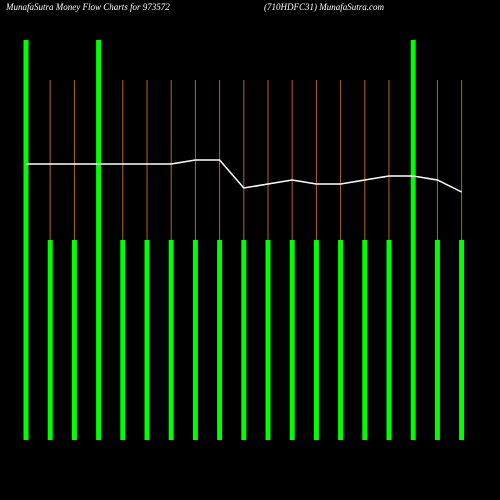  Describe the element at coordinates (244, 176) in the screenshot. I see `money-flow-line` at that location.